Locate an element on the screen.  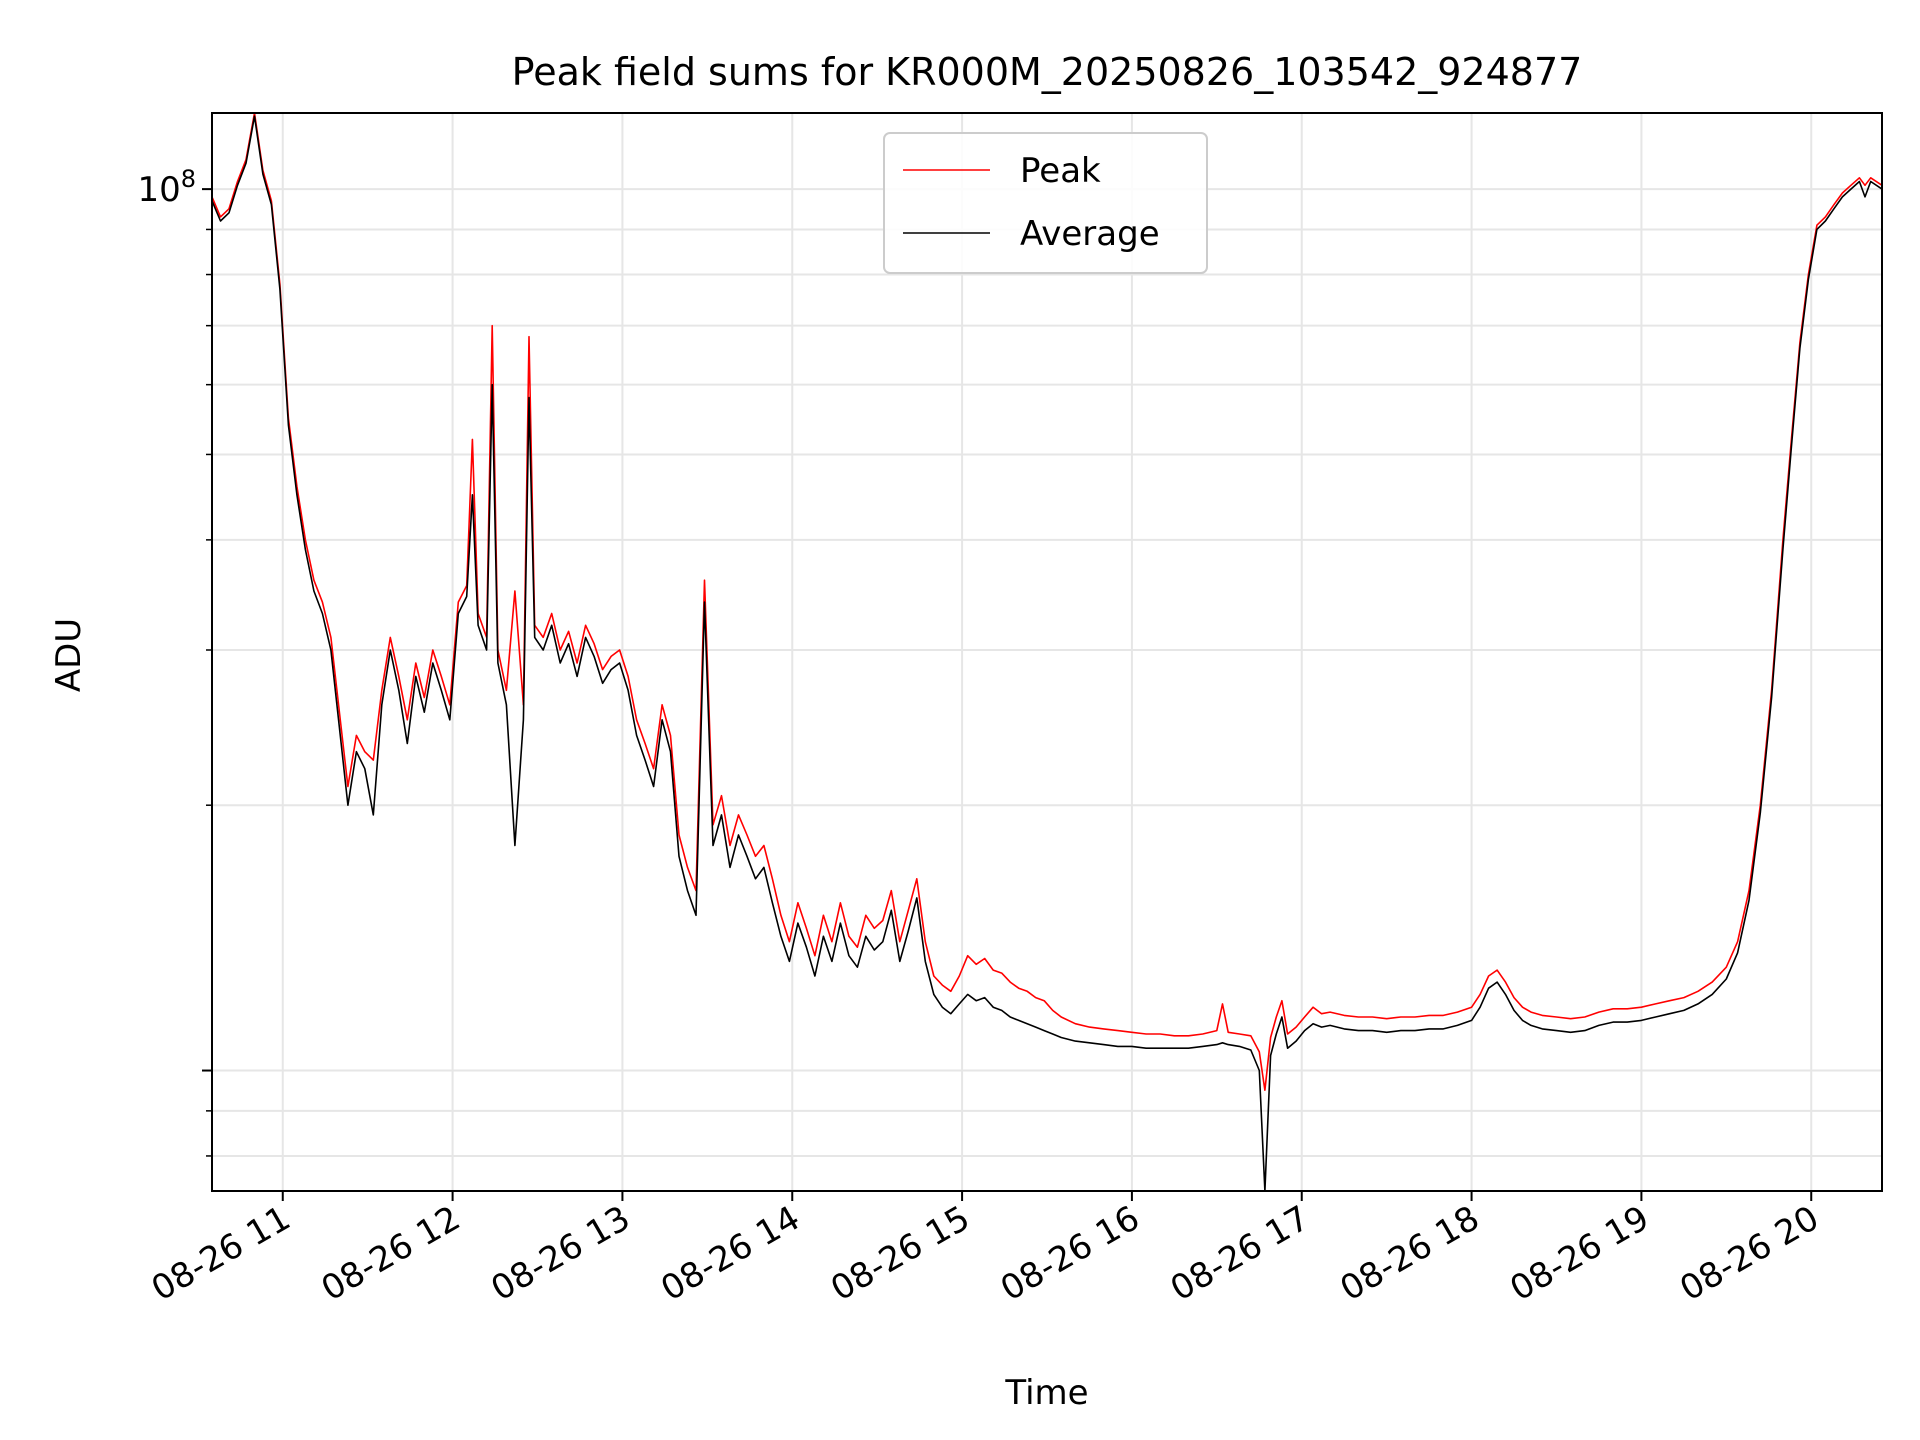
x-tick-label: 08-26 12 is located at coordinates (391, 1253).